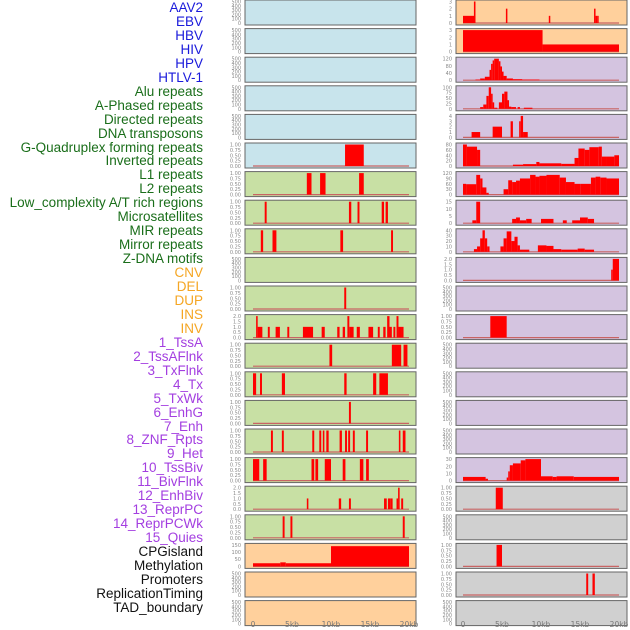 The width and height of the screenshot is (630, 630). I want to click on y-tick-label: 30, so click(449, 190).